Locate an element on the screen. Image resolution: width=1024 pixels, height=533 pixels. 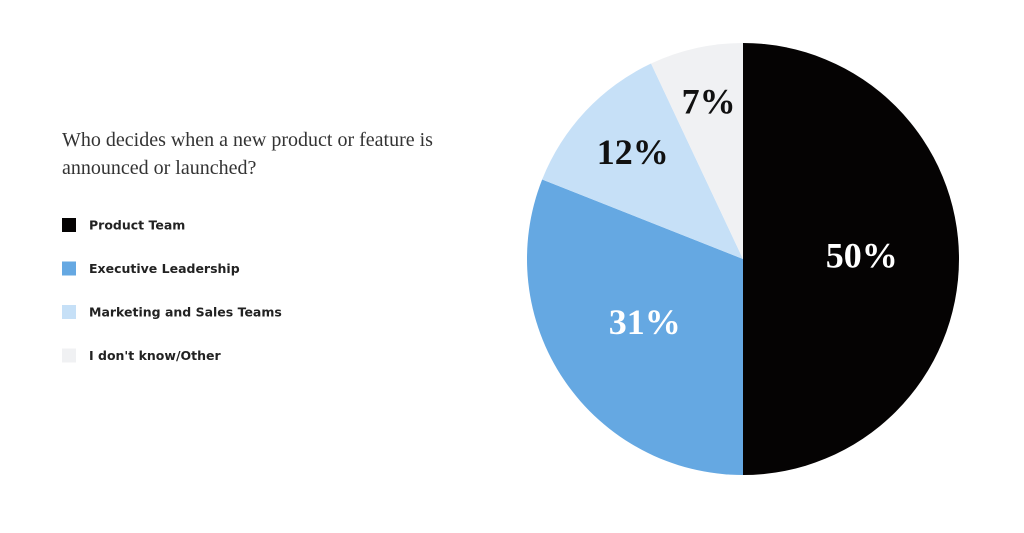
legend-label: Executive Leadership is located at coordinates (164, 268).